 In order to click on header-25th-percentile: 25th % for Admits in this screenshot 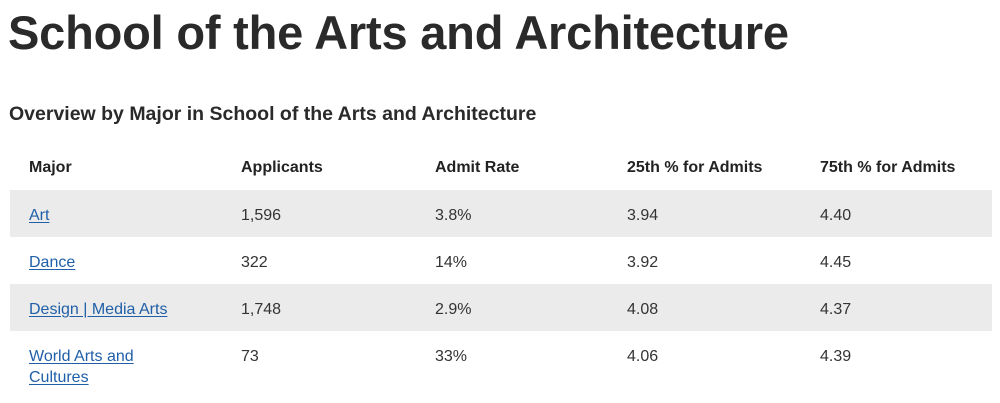, I will do `click(695, 167)`.